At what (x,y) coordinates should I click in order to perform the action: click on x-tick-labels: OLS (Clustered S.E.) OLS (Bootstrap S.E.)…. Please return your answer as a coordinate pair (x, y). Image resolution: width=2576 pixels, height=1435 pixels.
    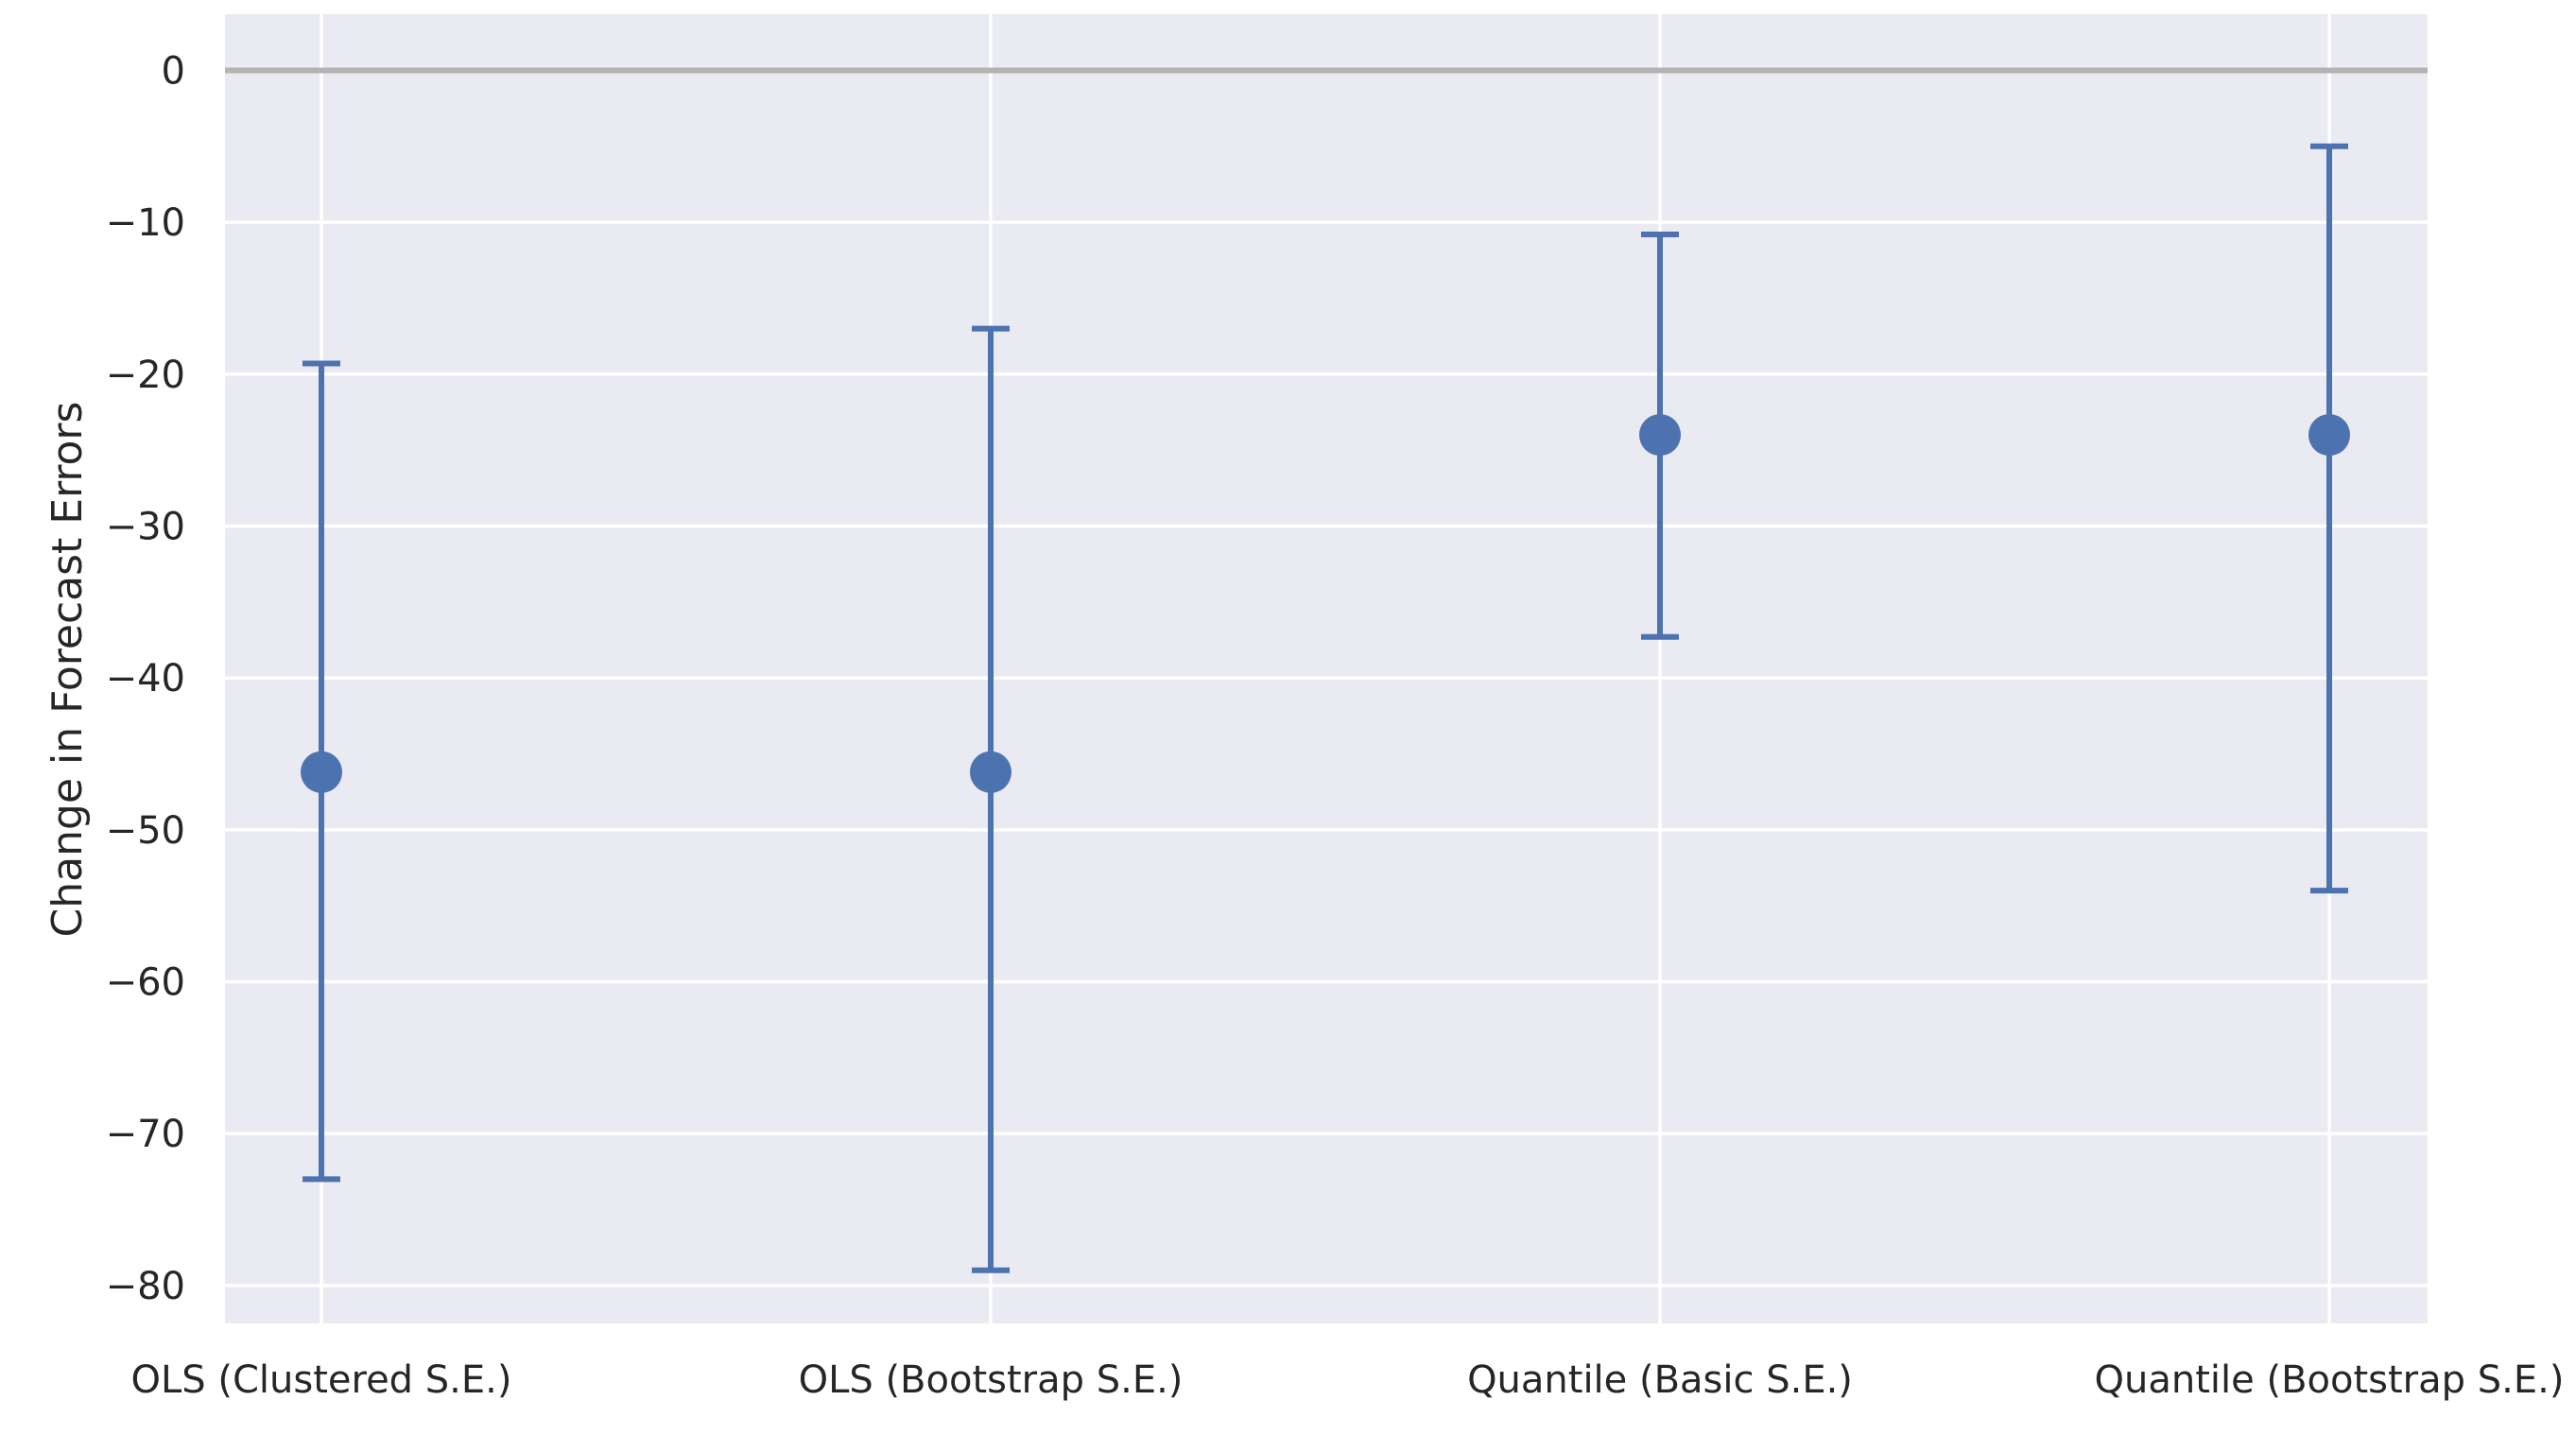
    Looking at the image, I should click on (1348, 1380).